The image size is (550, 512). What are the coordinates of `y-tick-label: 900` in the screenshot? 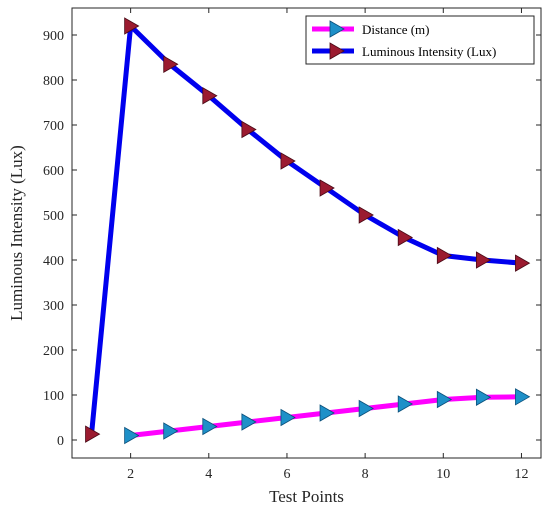 It's located at (53, 36).